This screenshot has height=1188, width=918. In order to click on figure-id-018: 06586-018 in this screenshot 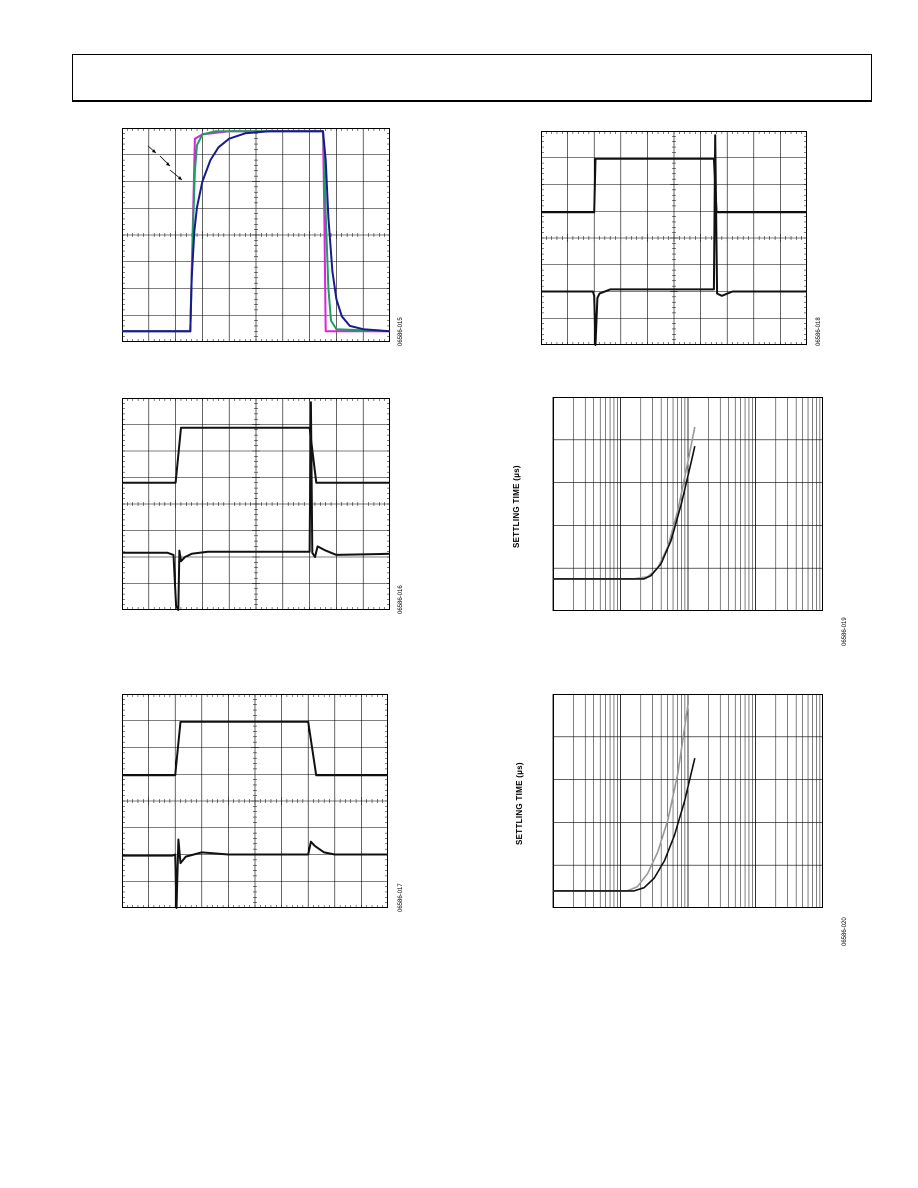, I will do `click(819, 331)`.